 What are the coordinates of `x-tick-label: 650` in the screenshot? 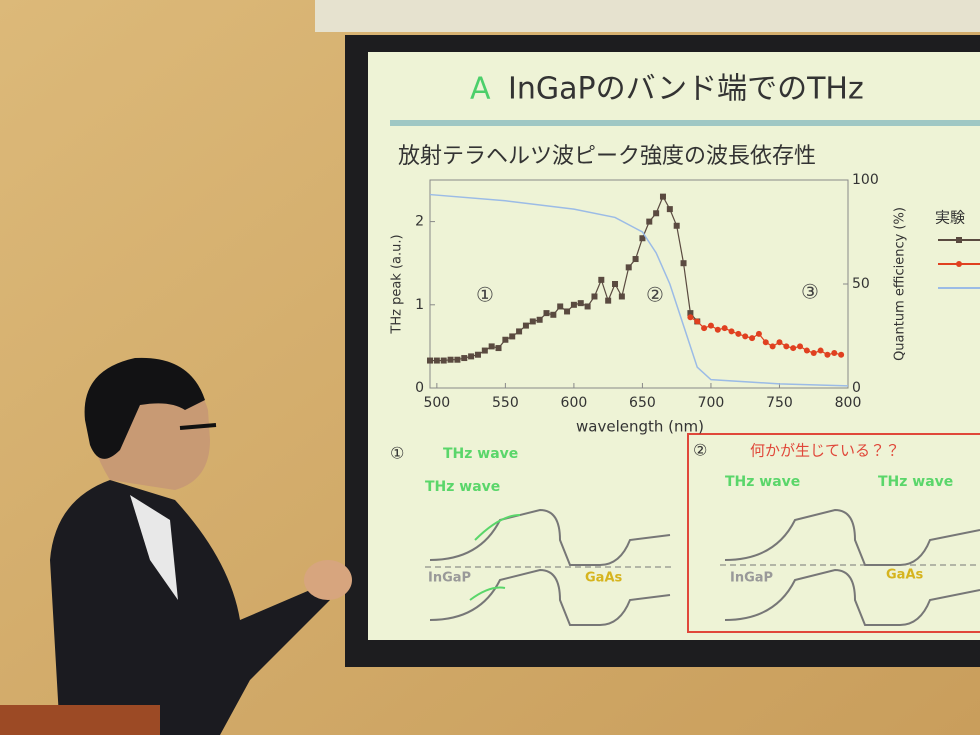 It's located at (642, 403).